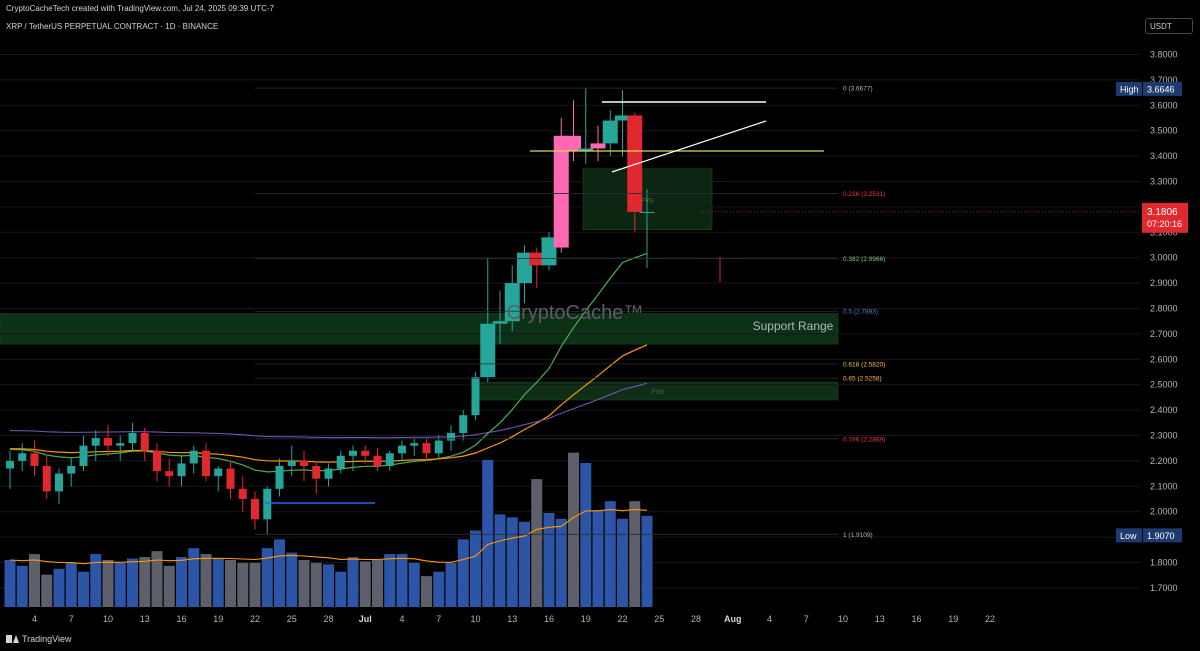 This screenshot has height=651, width=1200. Describe the element at coordinates (864, 194) in the screenshot. I see `fib-label-0.236: 0.236 (3.2531)` at that location.